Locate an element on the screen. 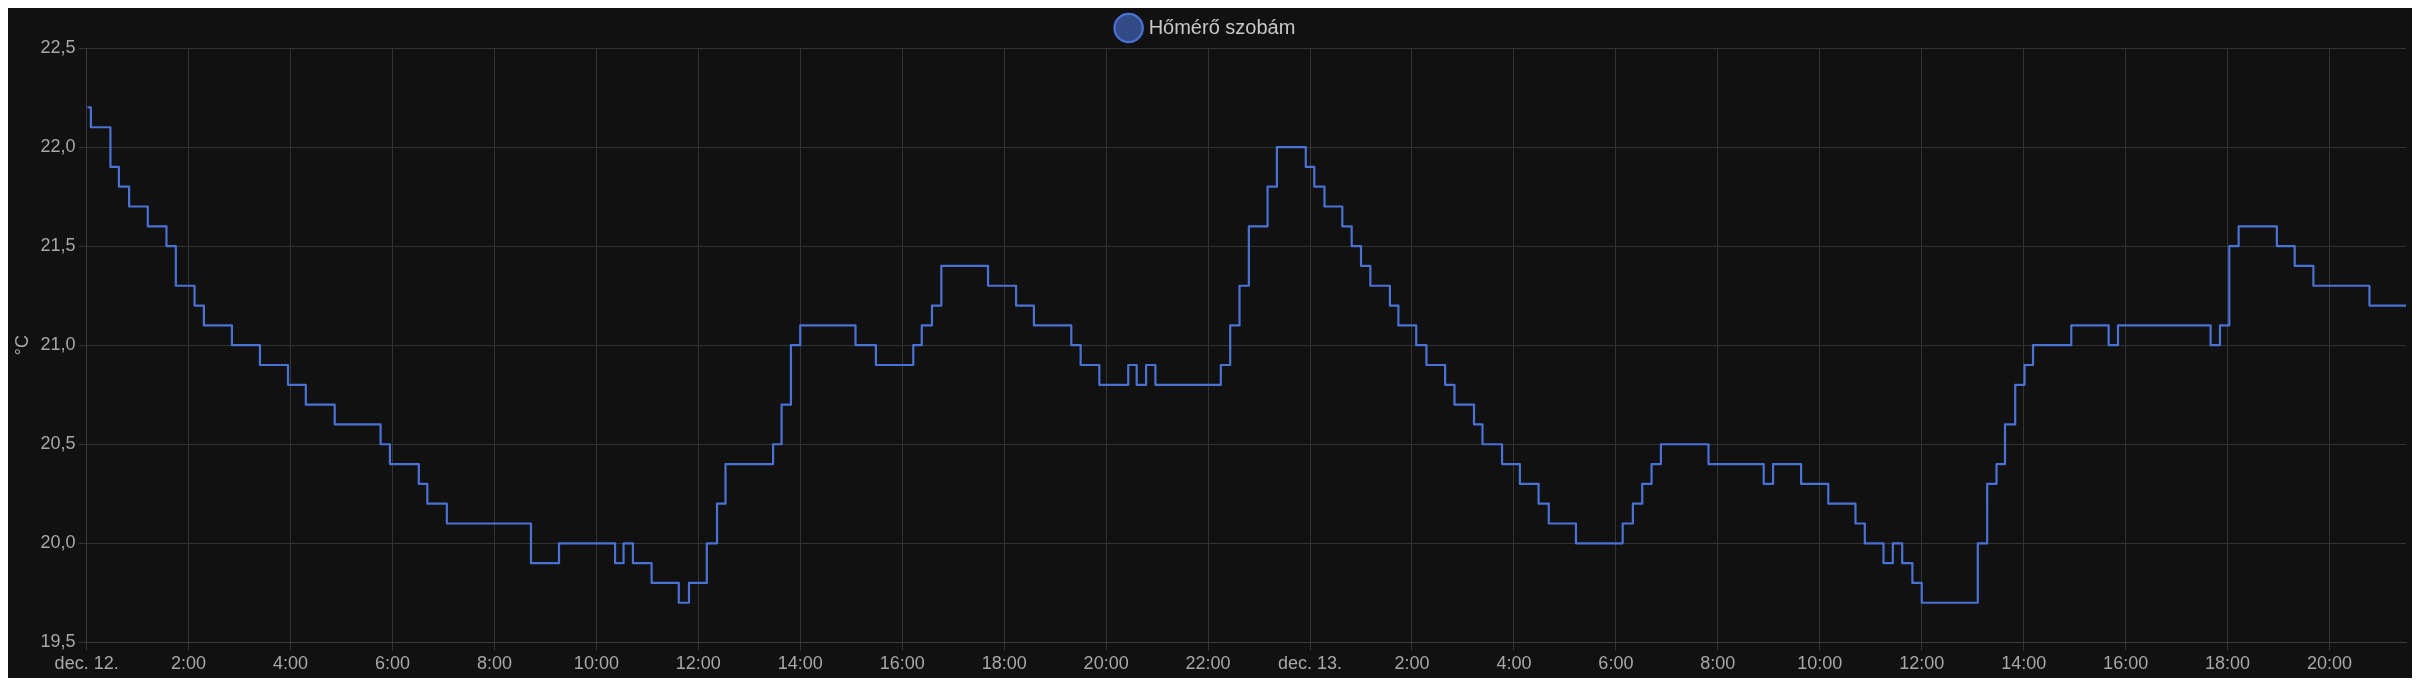 This screenshot has height=686, width=2420. y-tick-label: 21,0 is located at coordinates (58, 344).